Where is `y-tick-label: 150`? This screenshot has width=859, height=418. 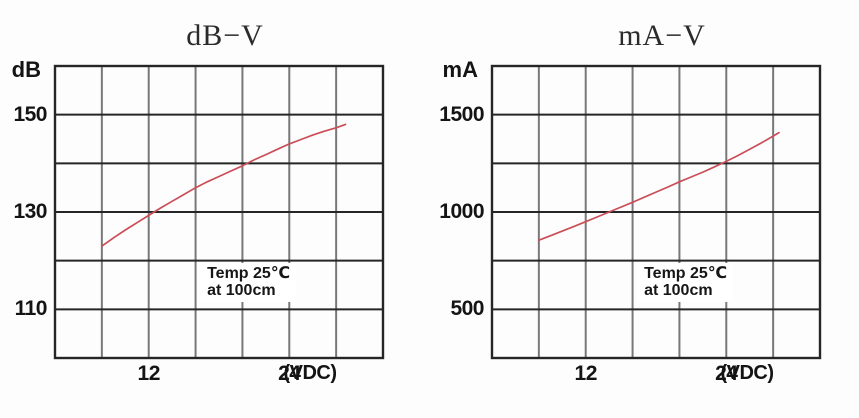
y-tick-label: 150 is located at coordinates (30, 114).